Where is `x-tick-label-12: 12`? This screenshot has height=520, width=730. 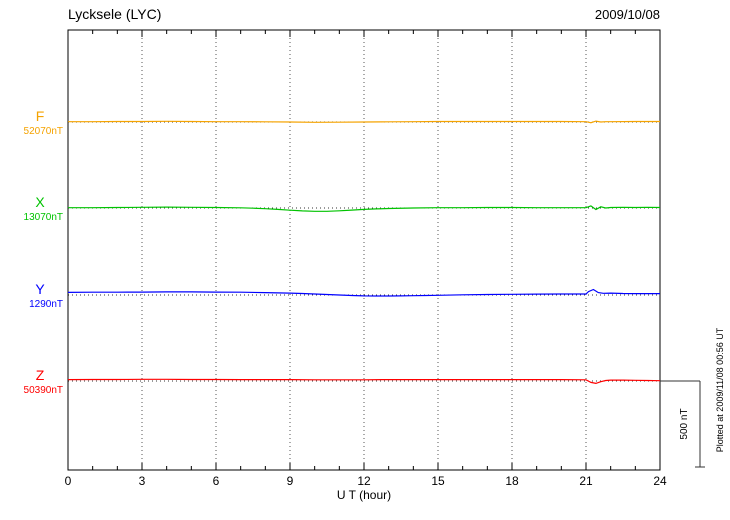 x-tick-label-12: 12 is located at coordinates (364, 481).